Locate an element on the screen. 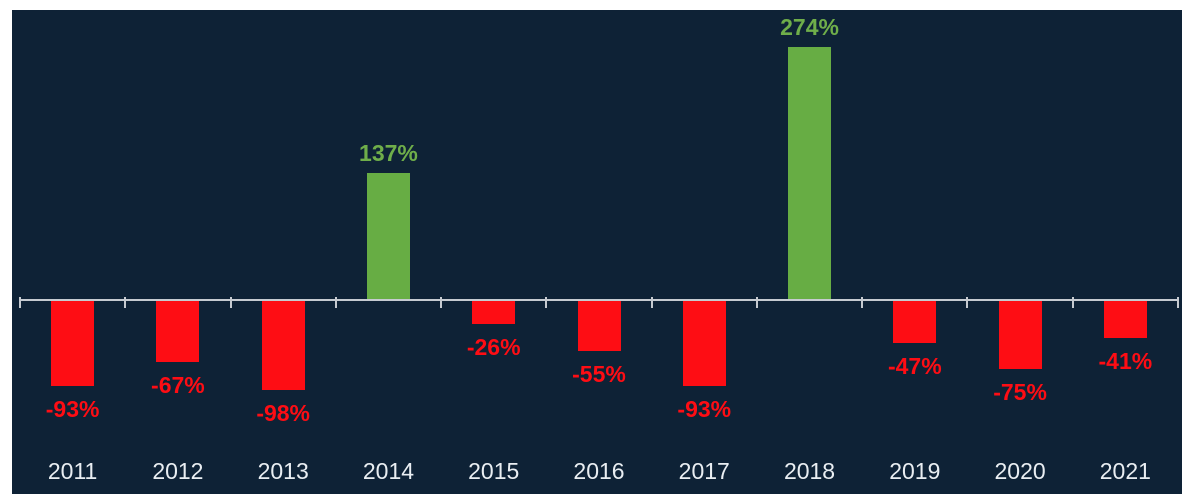  value-label-2011: -93% is located at coordinates (72, 408).